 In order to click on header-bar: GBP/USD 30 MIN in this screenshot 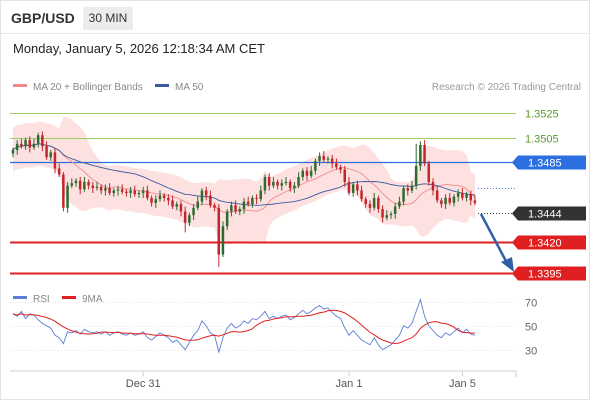, I will do `click(295, 17)`.